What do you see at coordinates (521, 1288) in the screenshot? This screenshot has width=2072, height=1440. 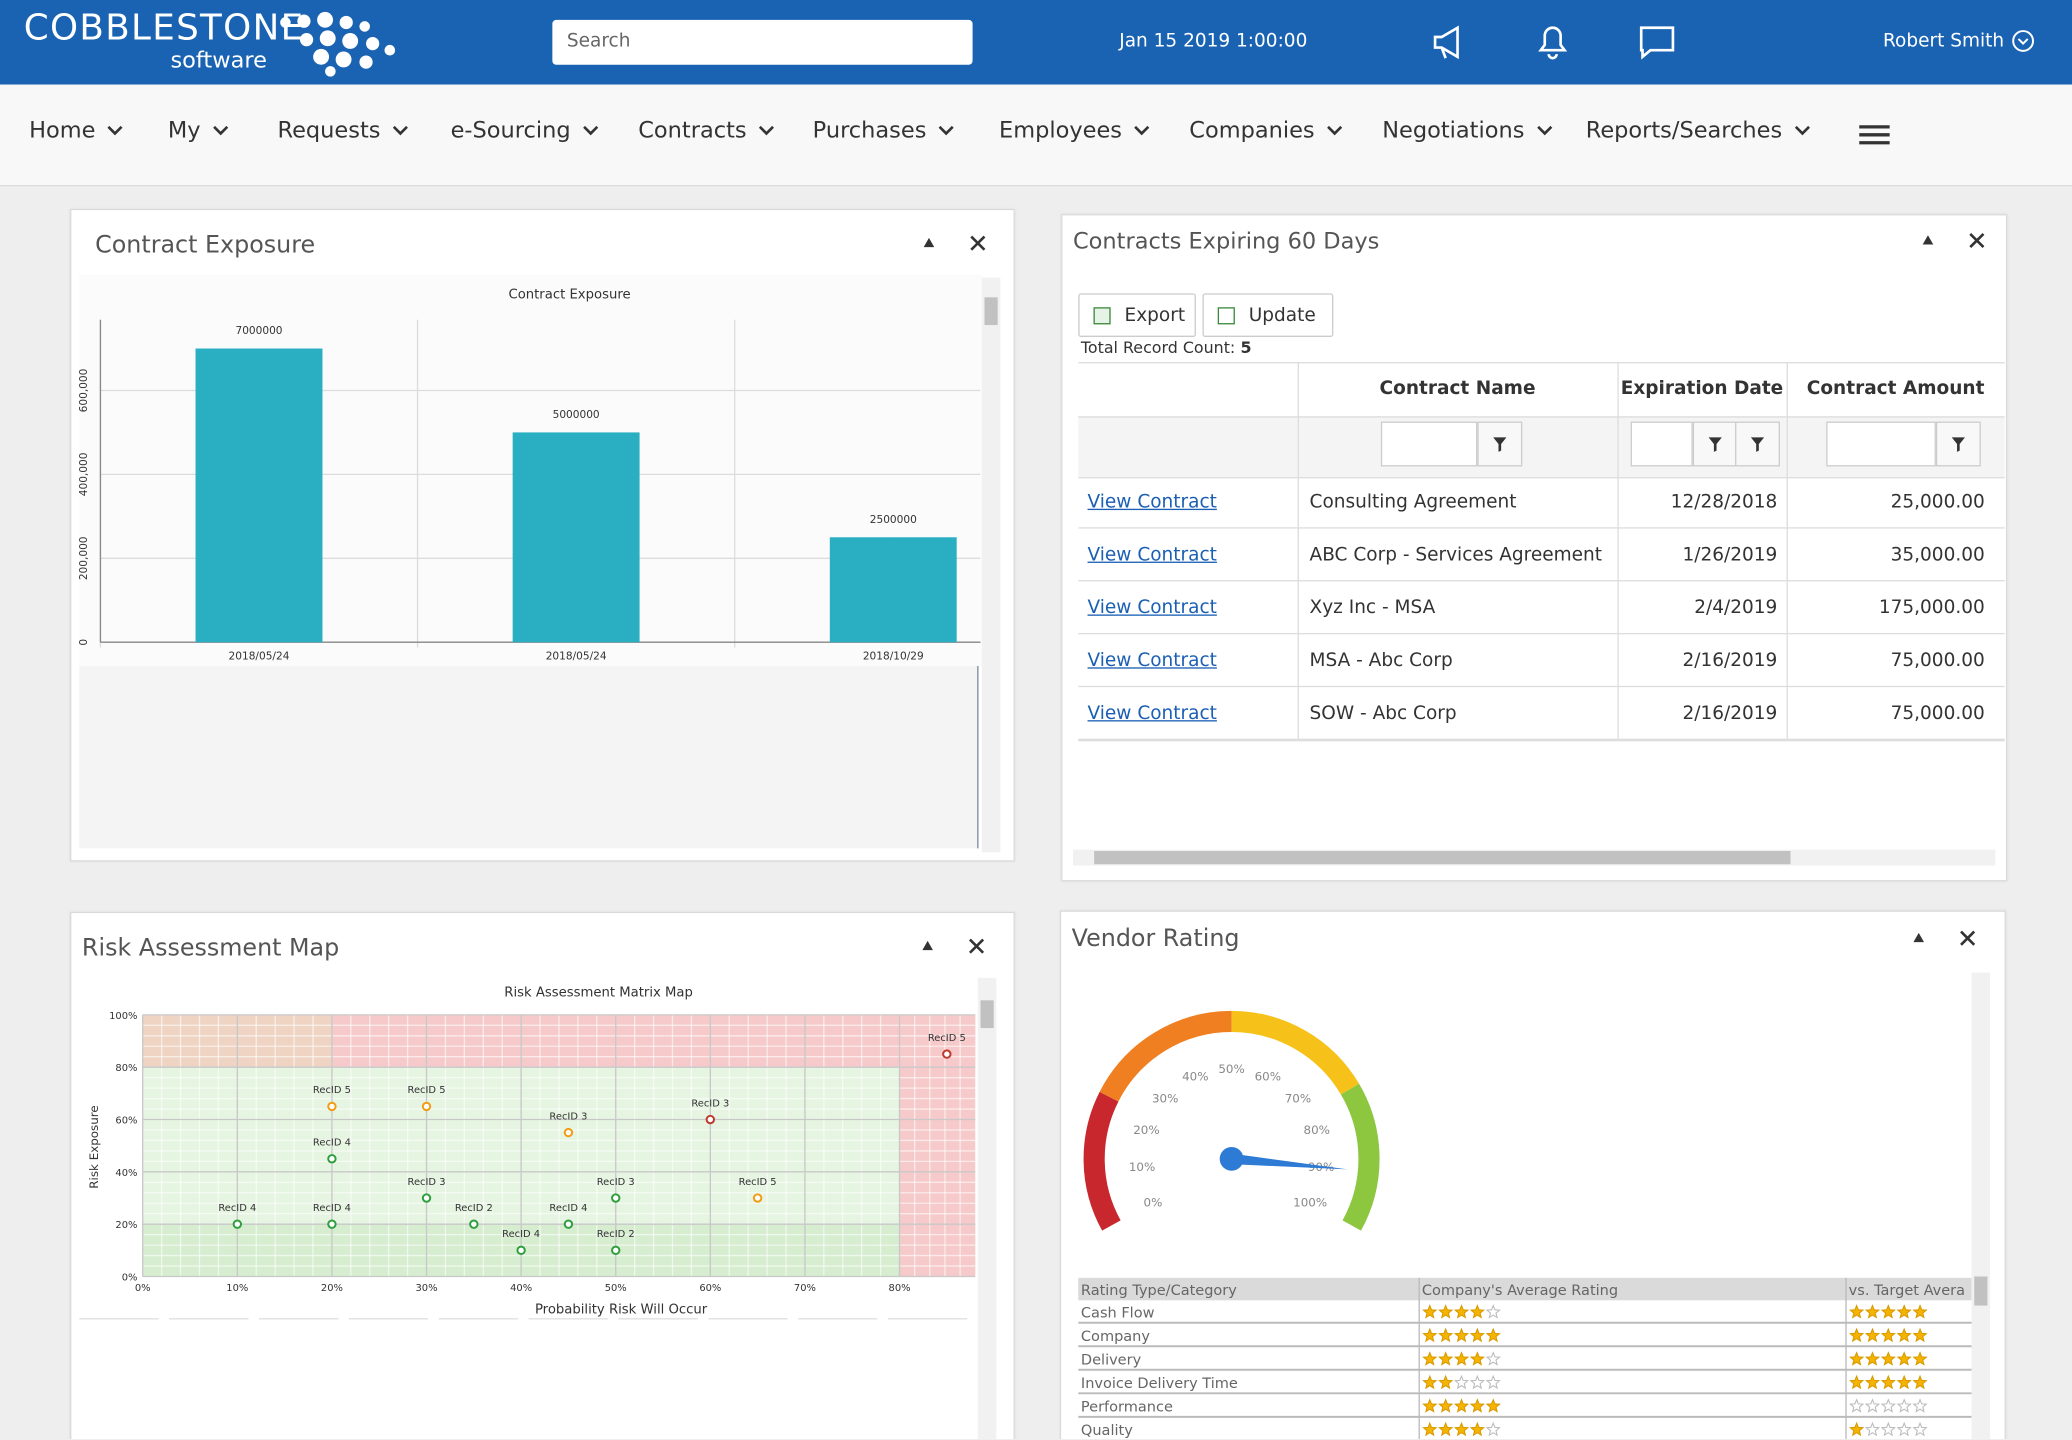 I see `x-tick-label: 40%` at bounding box center [521, 1288].